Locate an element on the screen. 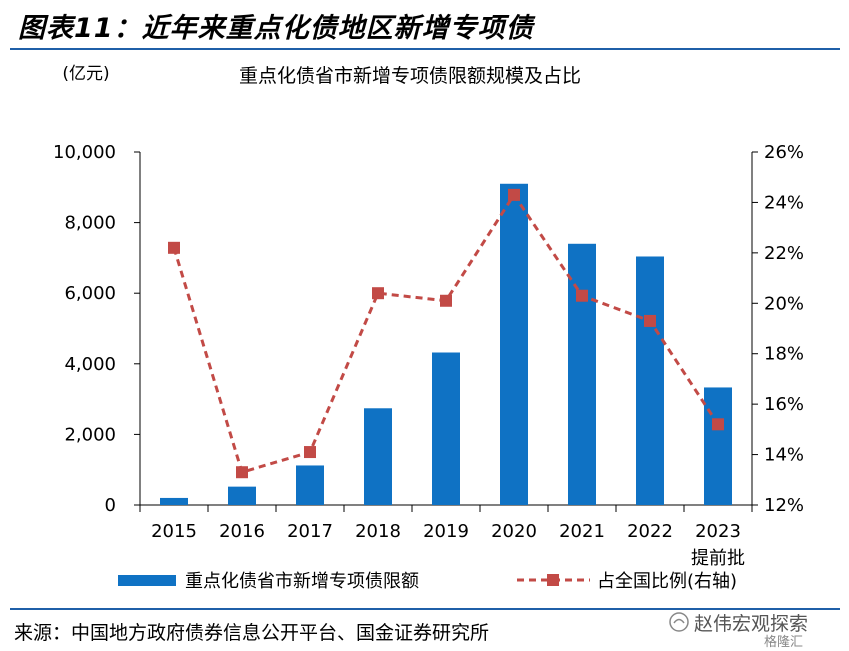 The image size is (849, 651). y-left-tick-label: 4,000 is located at coordinates (90, 364).